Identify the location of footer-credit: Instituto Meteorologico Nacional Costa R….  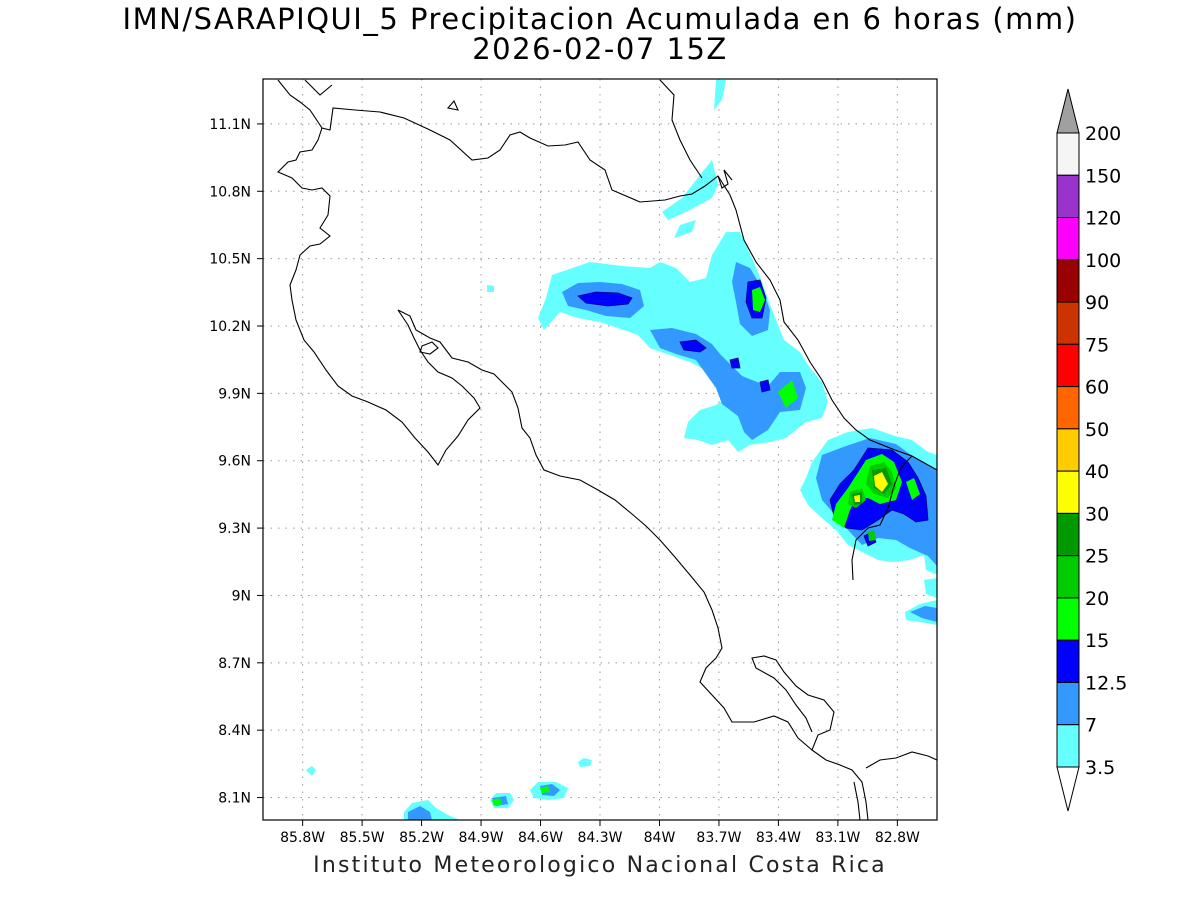
(600, 865).